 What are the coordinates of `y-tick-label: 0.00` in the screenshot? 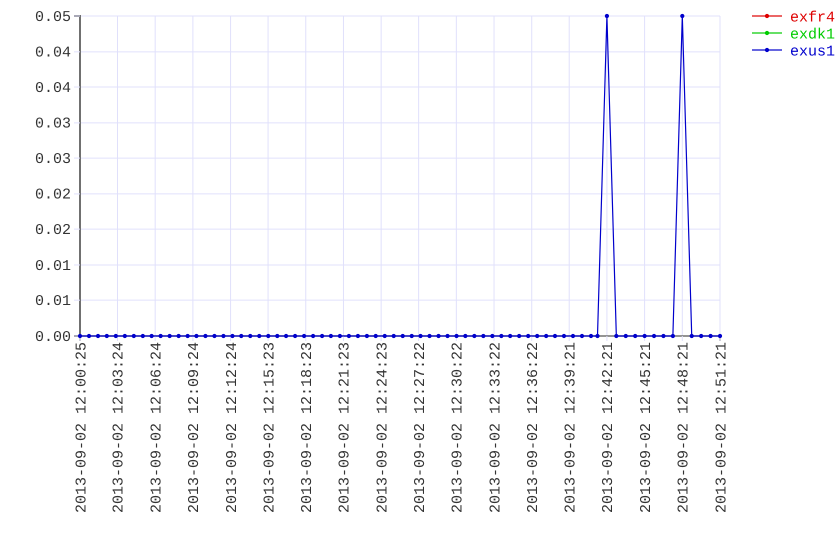 It's located at (52, 337).